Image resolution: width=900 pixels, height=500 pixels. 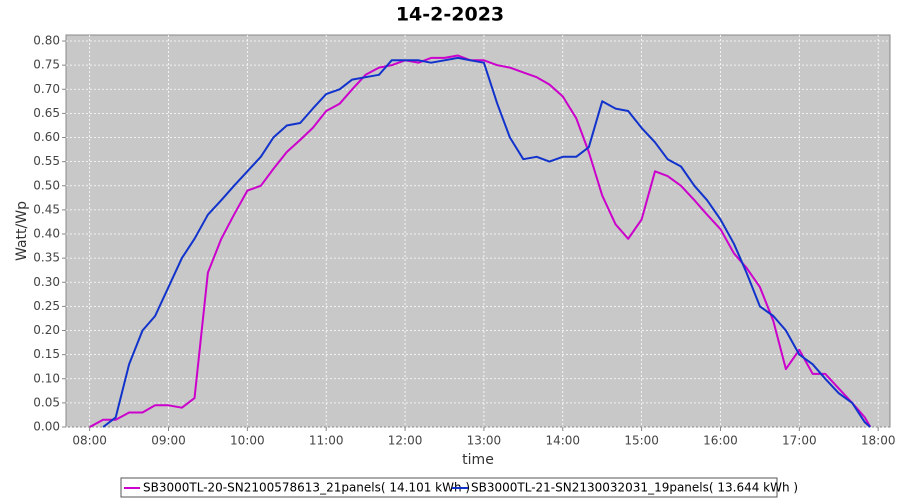 What do you see at coordinates (46, 209) in the screenshot?
I see `y-tick-label: 0.45` at bounding box center [46, 209].